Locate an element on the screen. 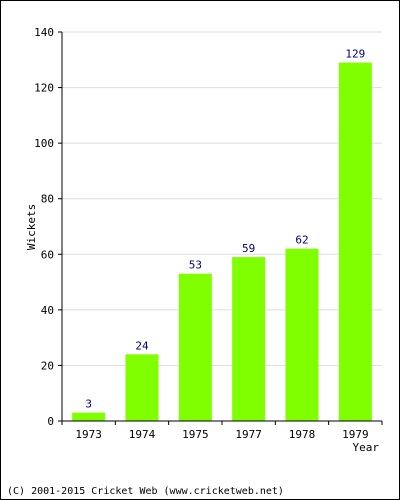 This screenshot has height=500, width=400. bar-1975 is located at coordinates (195, 347).